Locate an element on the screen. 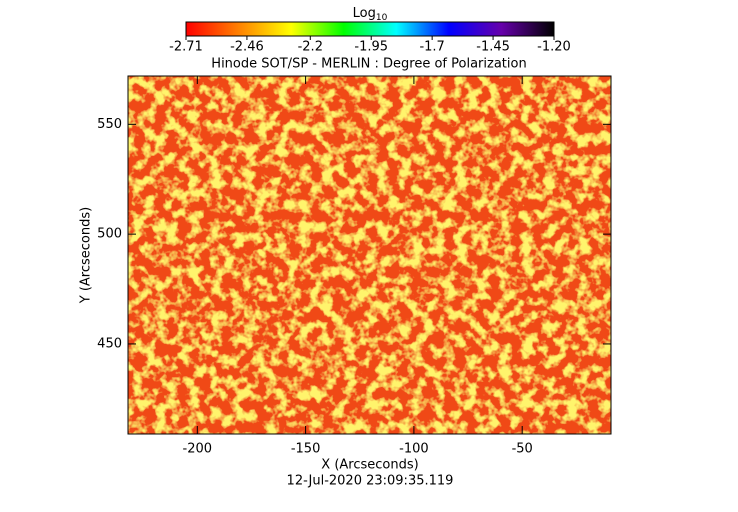 This screenshot has height=512, width=738. colorbar-tick-label: -2.46 is located at coordinates (247, 47).